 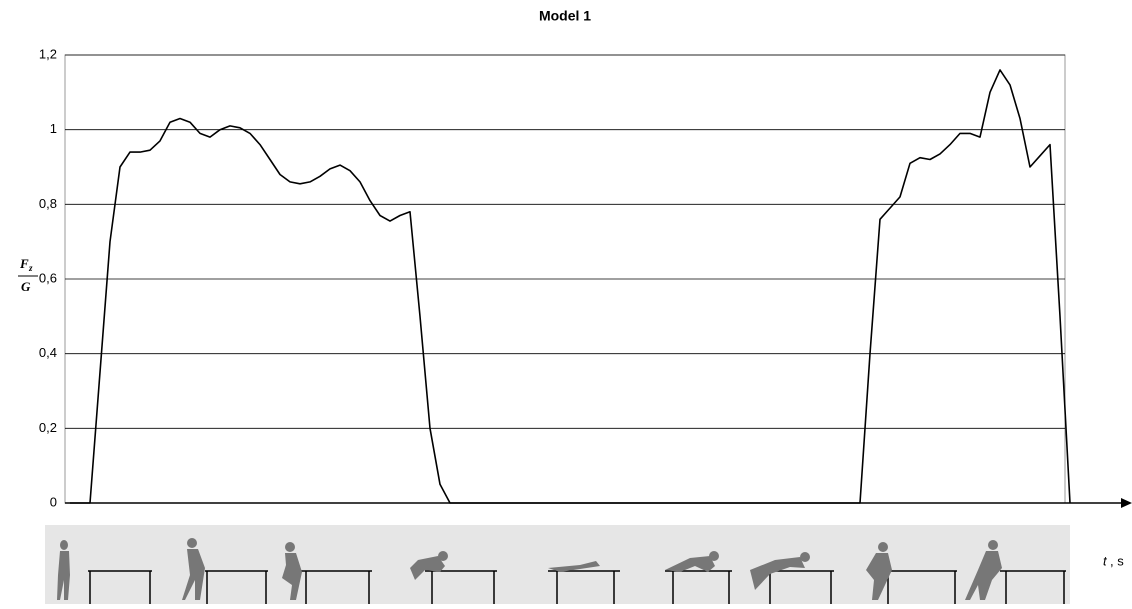 What do you see at coordinates (26, 286) in the screenshot?
I see `y-label-denominator: G` at bounding box center [26, 286].